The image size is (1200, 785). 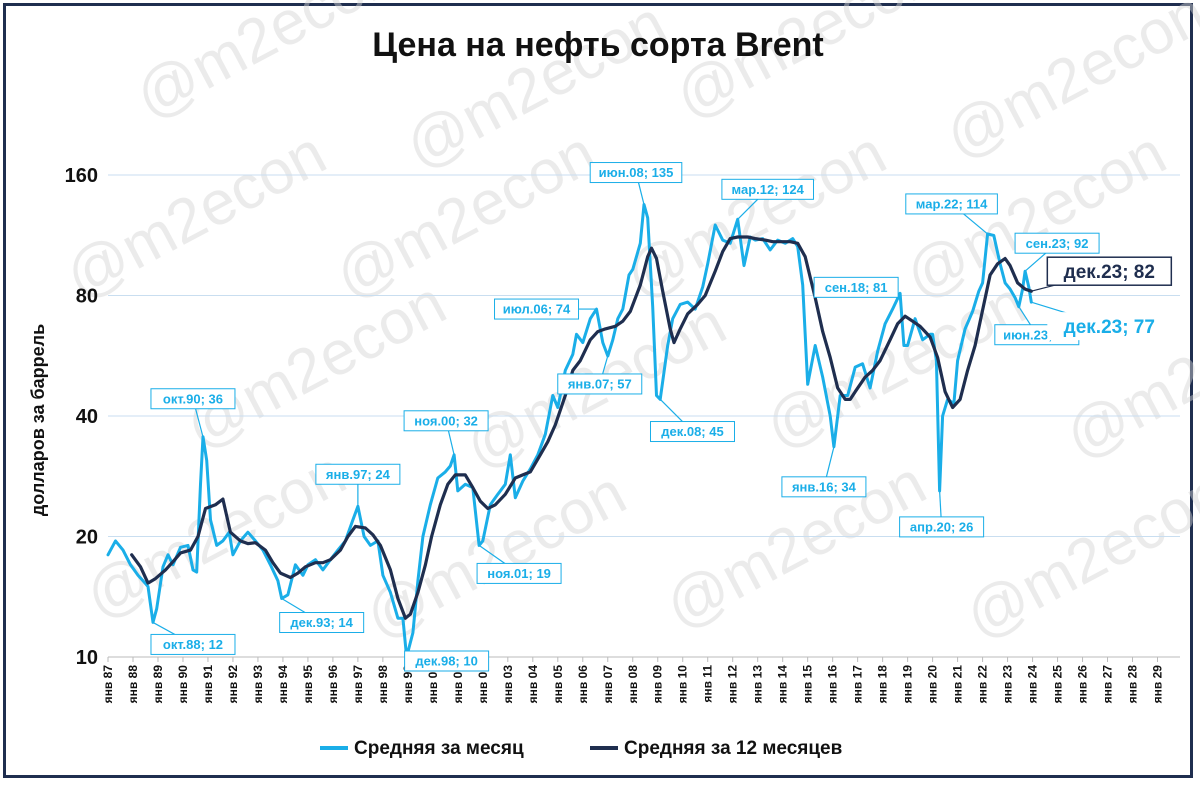 What do you see at coordinates (408, 684) in the screenshot?
I see `x-tick-label: янв 99` at bounding box center [408, 684].